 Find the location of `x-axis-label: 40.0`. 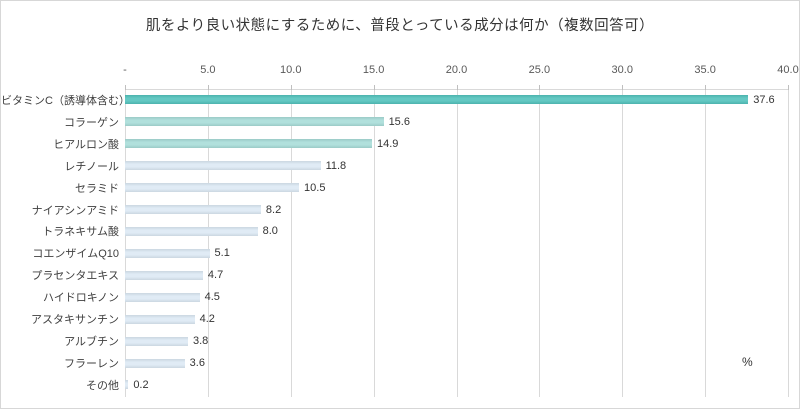

x-axis-label: 40.0 is located at coordinates (788, 70).